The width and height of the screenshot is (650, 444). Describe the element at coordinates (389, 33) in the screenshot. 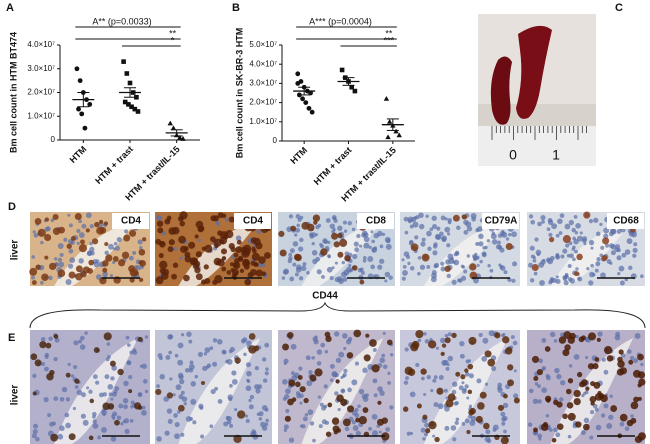

I see `sig-label: **` at that location.